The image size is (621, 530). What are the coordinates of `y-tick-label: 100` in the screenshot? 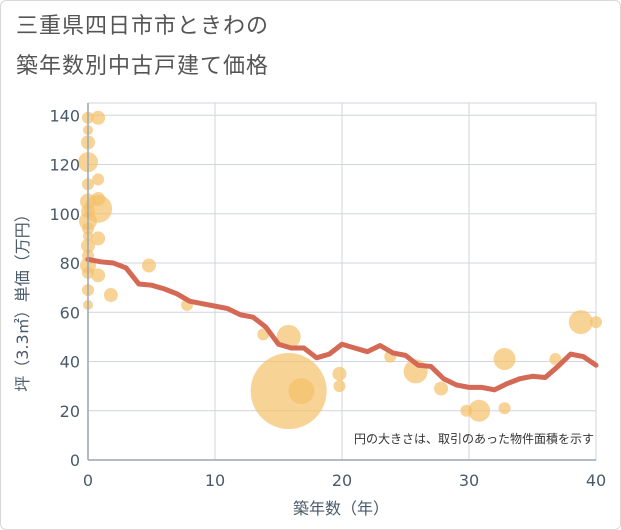 It's located at (64, 214).